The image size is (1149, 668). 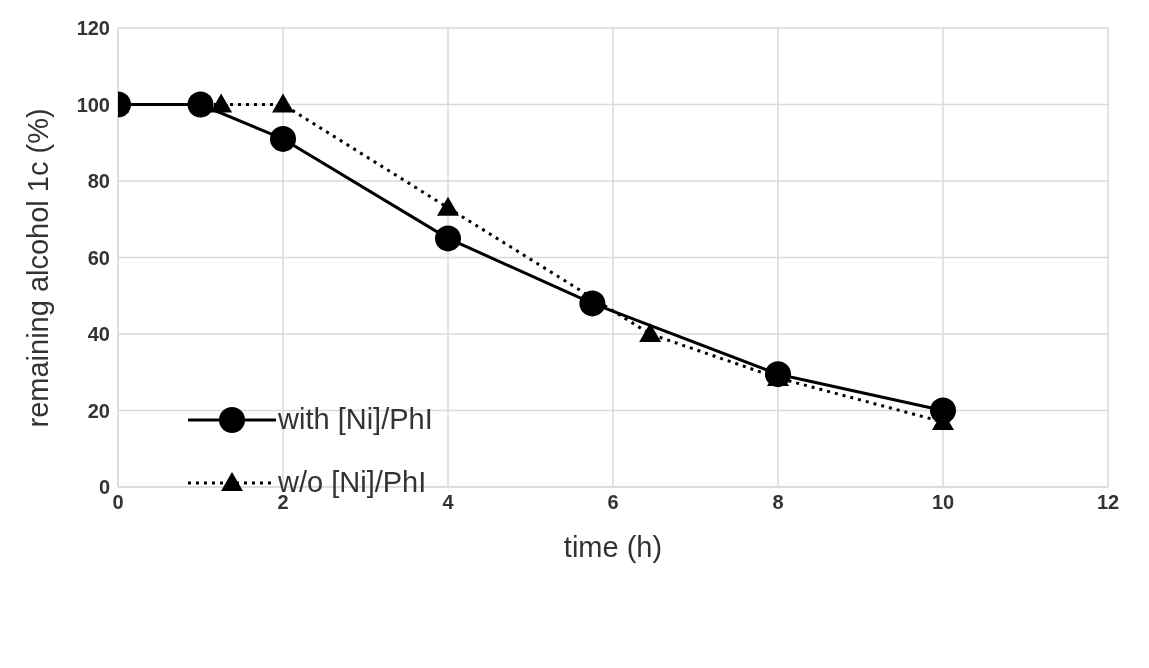 I want to click on y-tick-label: 120, so click(x=93, y=28).